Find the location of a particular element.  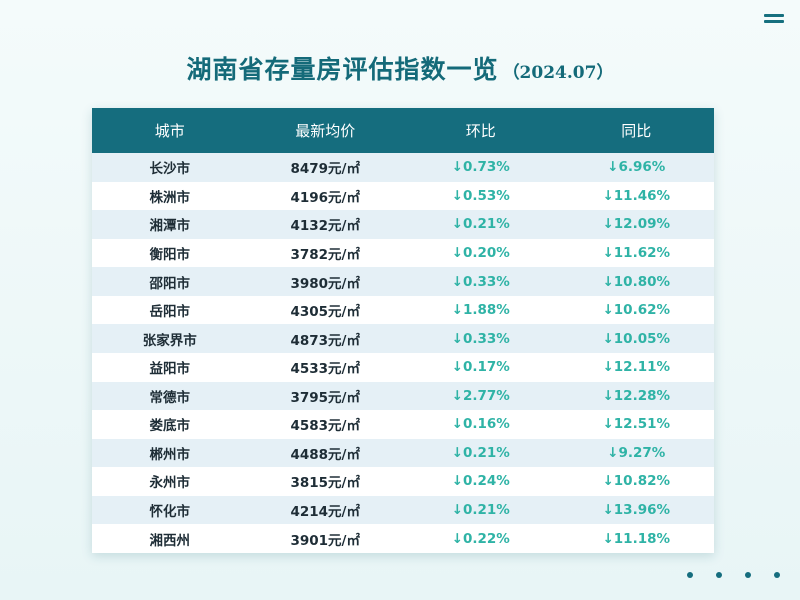

header-city: 城市 is located at coordinates (169, 131).